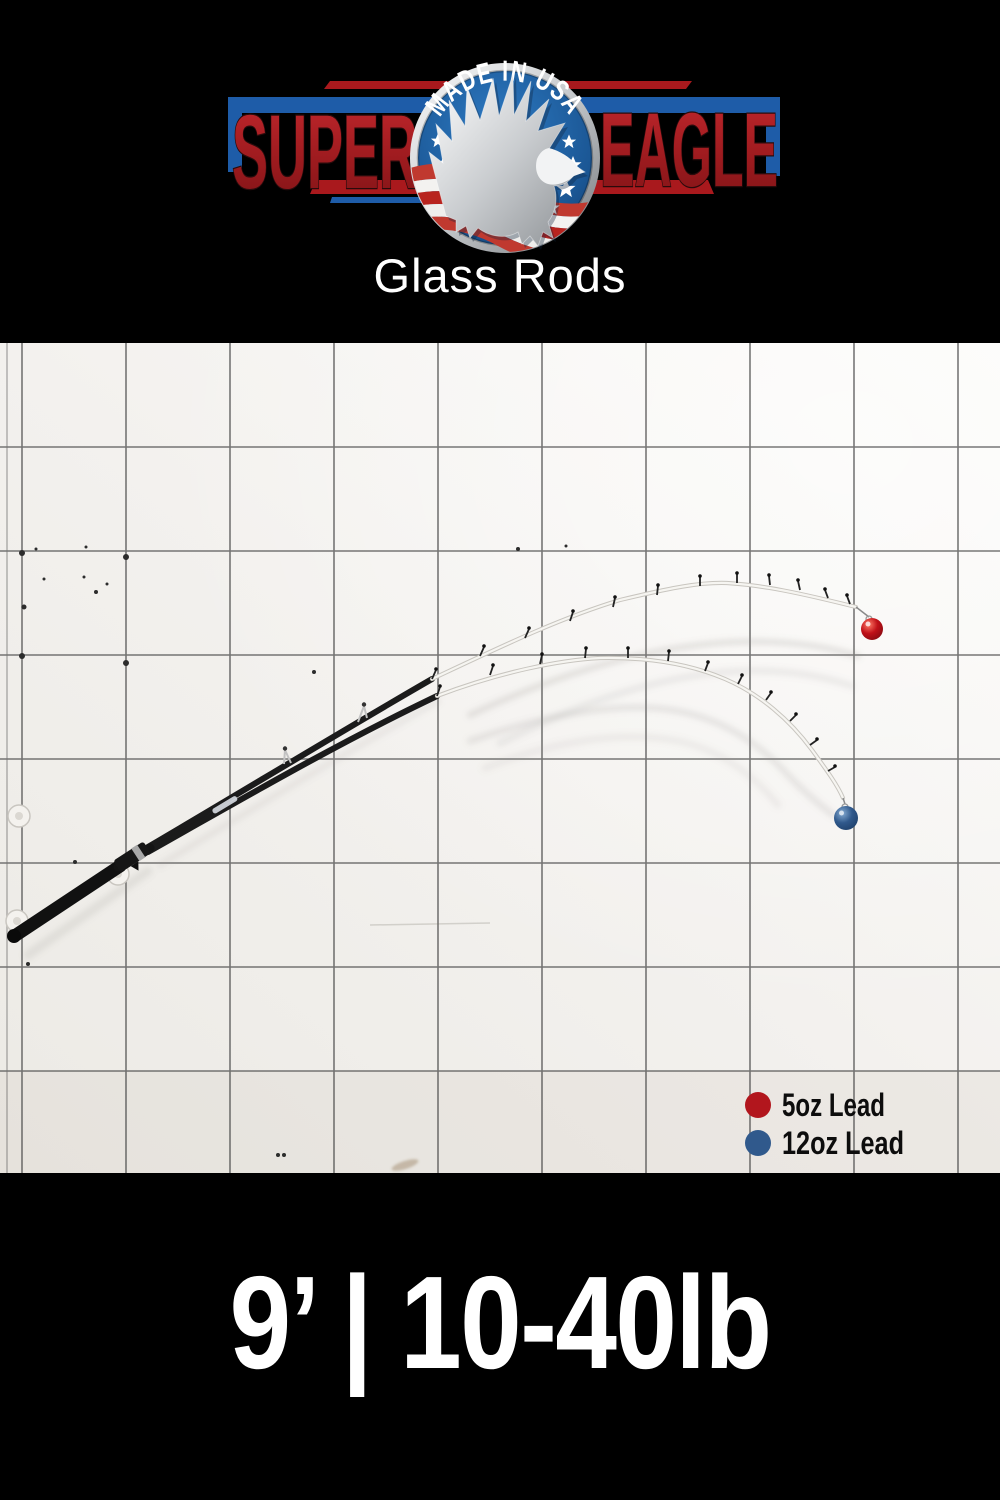  I want to click on super-eagle-logo: SUPER EAGLE, so click(504, 154).